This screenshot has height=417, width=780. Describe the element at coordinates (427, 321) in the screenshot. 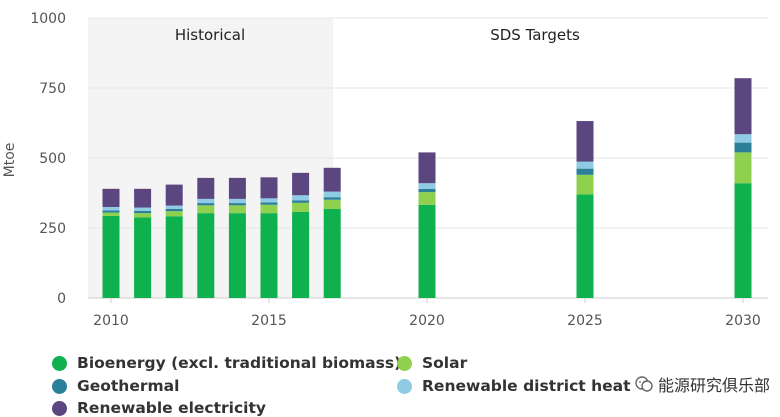

I see `x-tick-label: 2020` at that location.